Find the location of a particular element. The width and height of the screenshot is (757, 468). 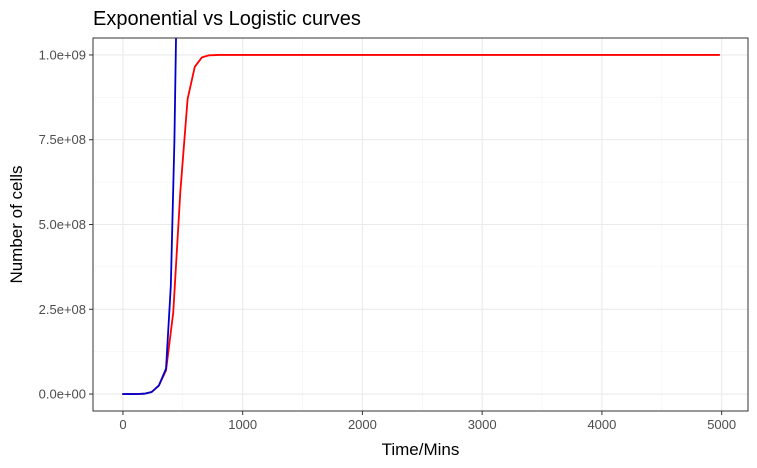

x-tick-label: 0 is located at coordinates (122, 424).